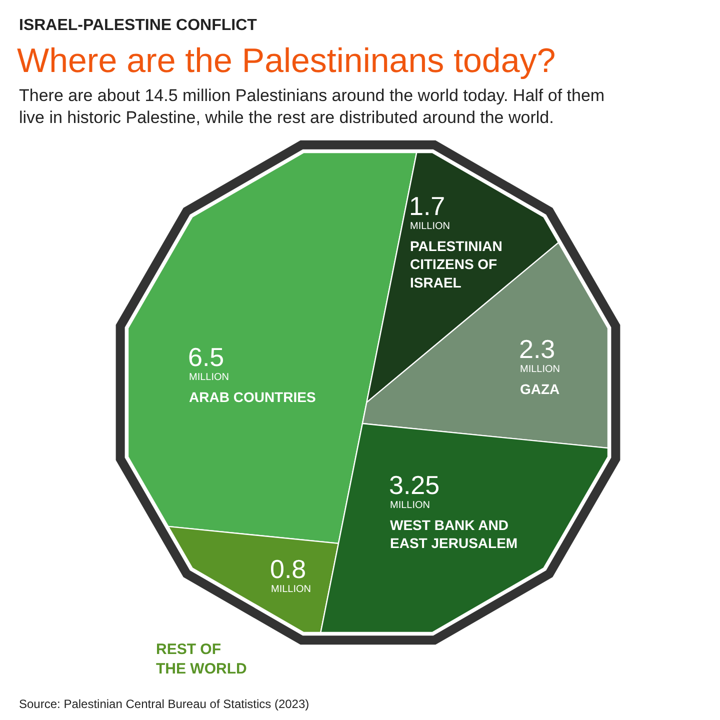 This screenshot has width=720, height=720. What do you see at coordinates (286, 61) in the screenshot?
I see `text: Where are the Palestininans today?` at bounding box center [286, 61].